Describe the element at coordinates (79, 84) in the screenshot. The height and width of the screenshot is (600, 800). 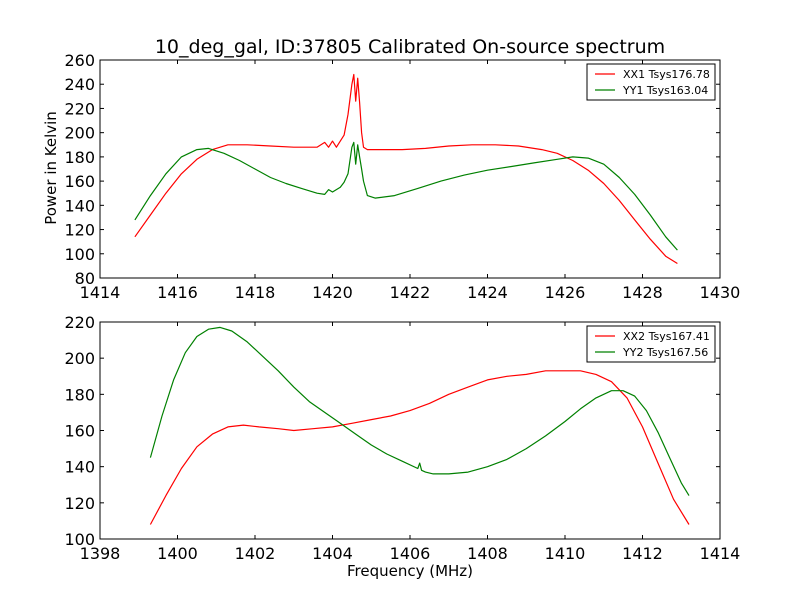
I see `y-tick-label: 240` at that location.